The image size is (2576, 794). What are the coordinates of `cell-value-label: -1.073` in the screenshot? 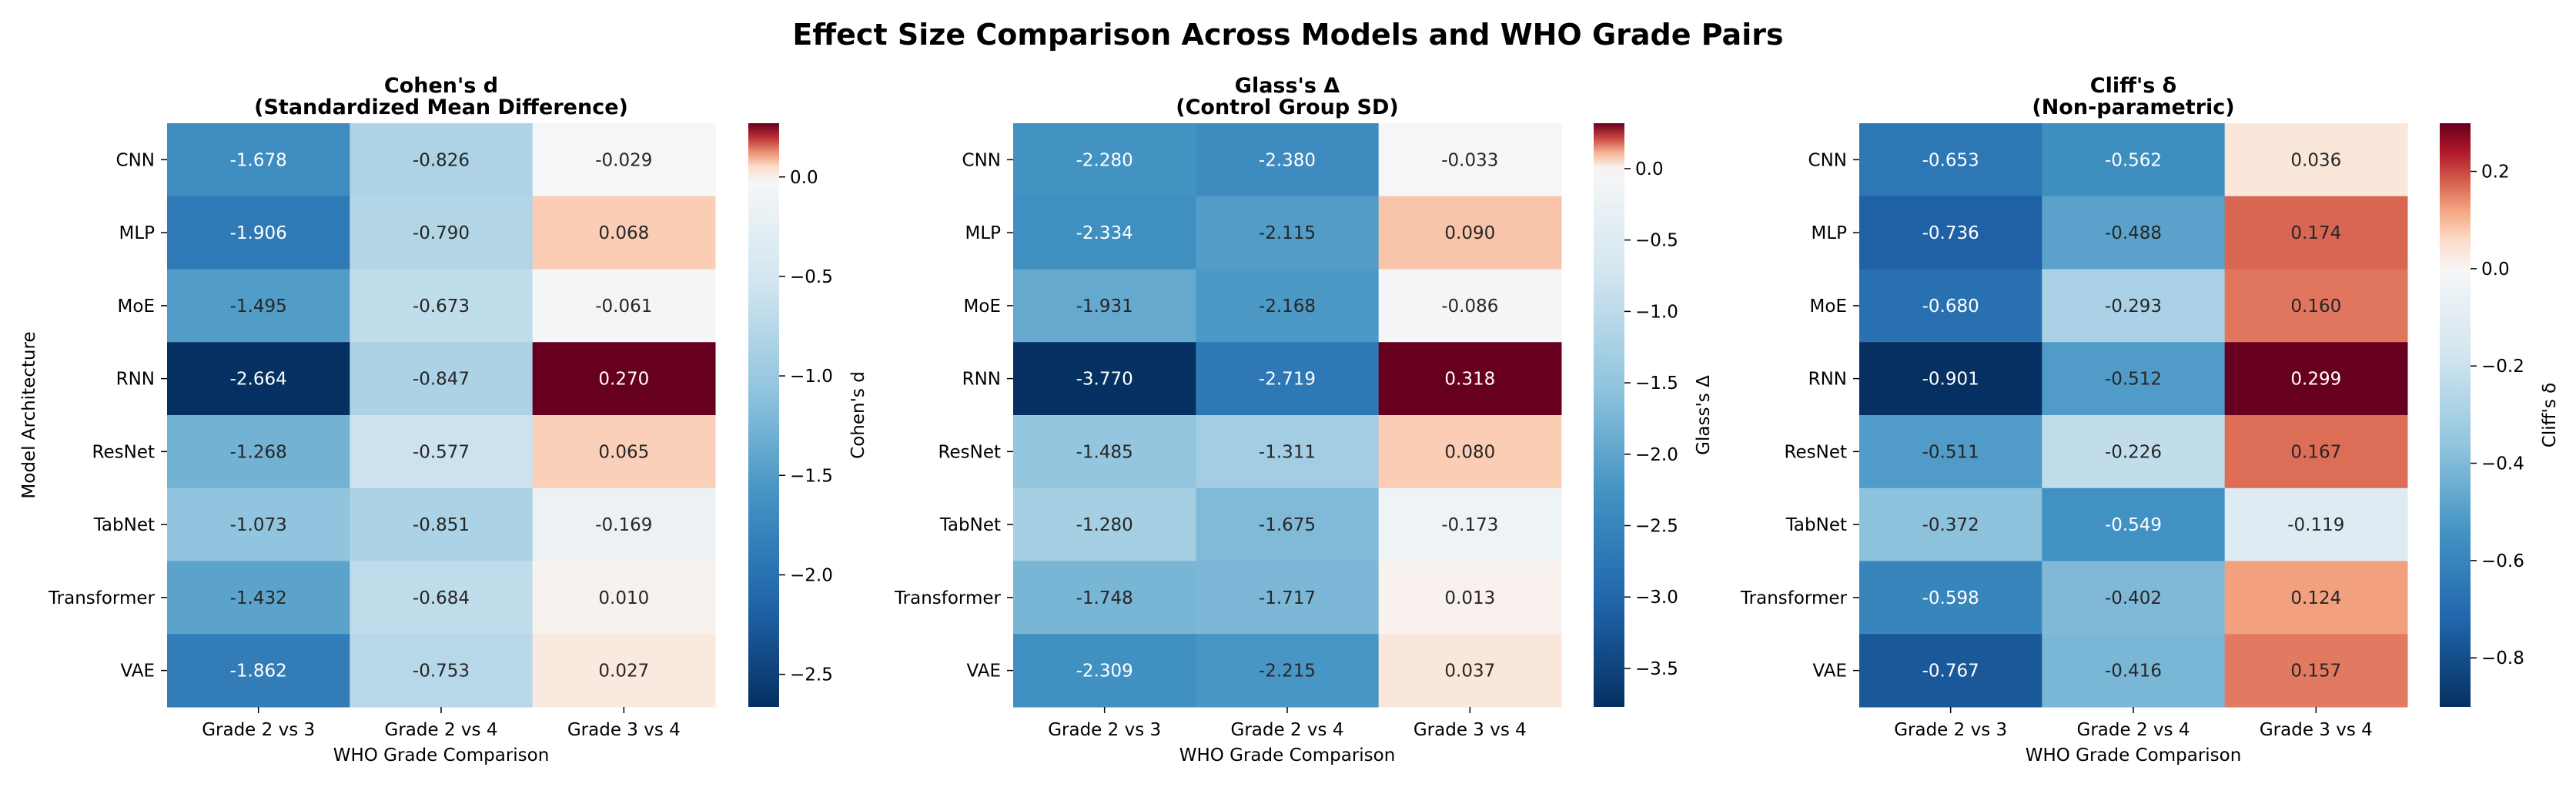 It's located at (258, 525).